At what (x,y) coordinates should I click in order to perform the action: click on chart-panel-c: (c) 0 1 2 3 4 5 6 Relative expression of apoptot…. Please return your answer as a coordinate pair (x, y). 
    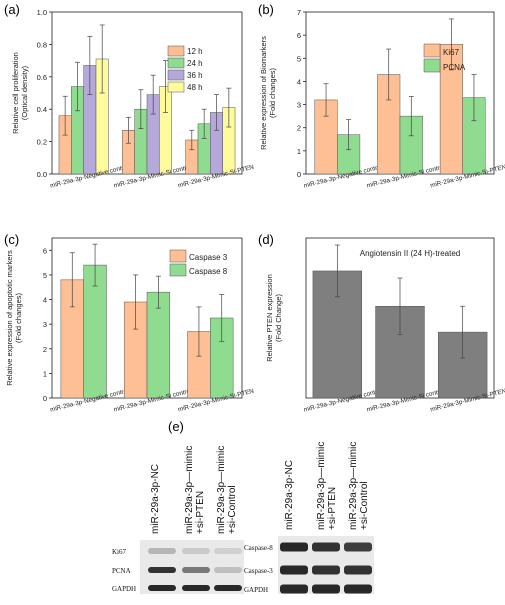
    Looking at the image, I should click on (129, 323).